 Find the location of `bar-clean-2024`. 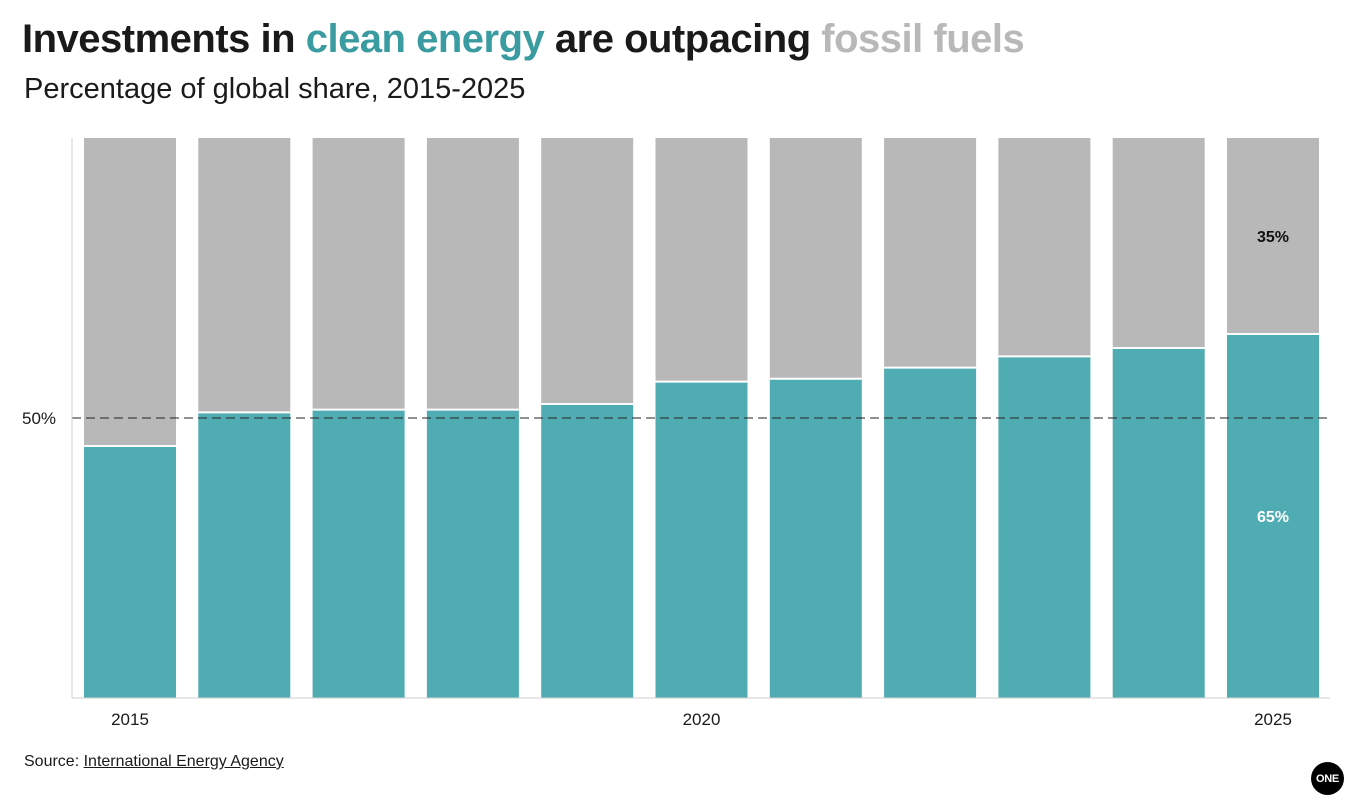

bar-clean-2024 is located at coordinates (1158, 523).